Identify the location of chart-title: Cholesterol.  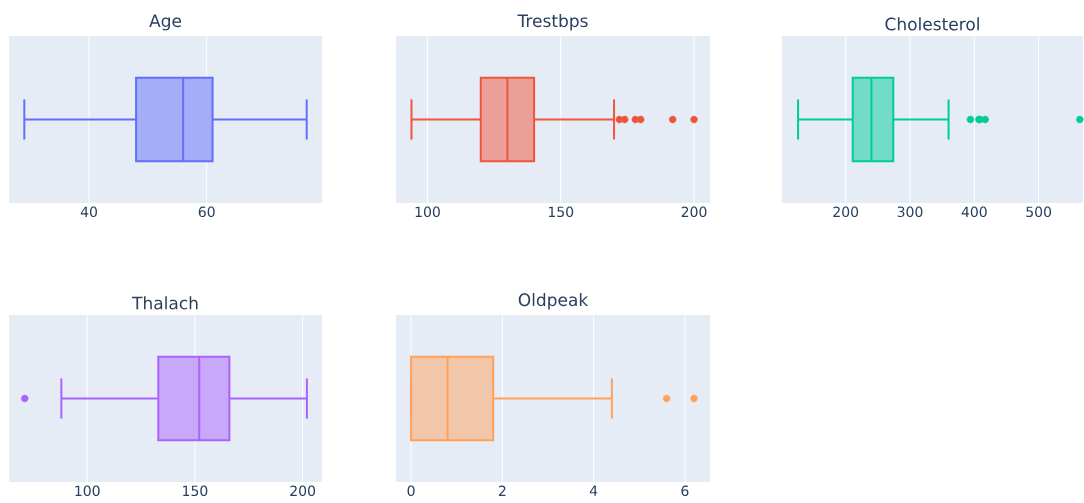
(932, 24).